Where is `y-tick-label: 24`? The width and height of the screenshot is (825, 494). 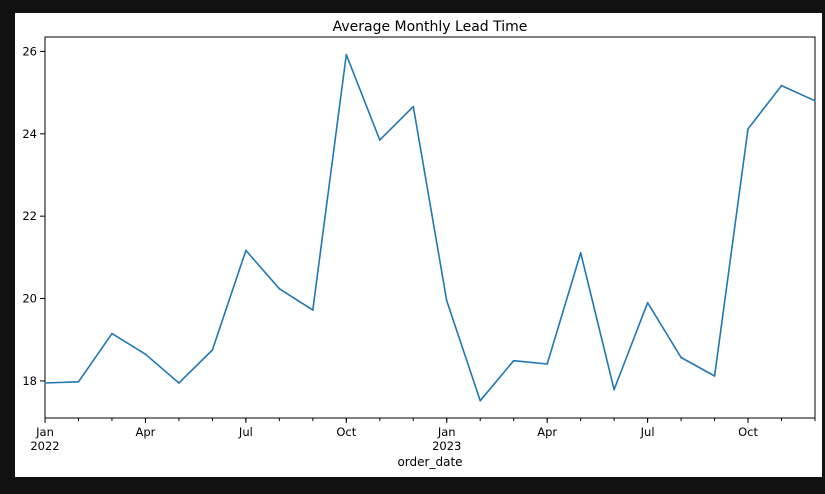
y-tick-label: 24 is located at coordinates (29, 134).